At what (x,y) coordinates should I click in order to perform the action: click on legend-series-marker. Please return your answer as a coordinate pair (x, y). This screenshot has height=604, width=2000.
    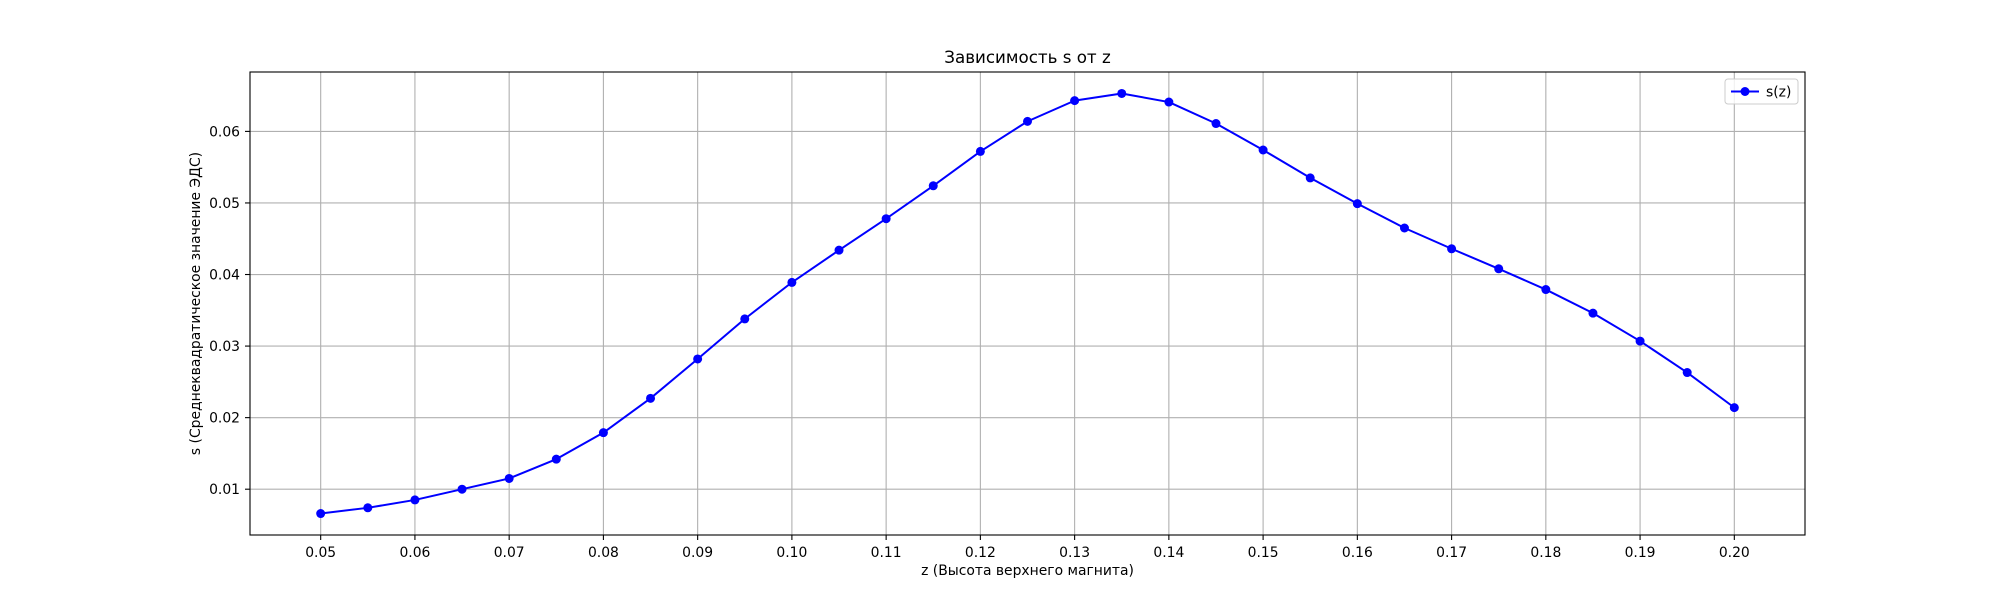
    Looking at the image, I should click on (1745, 91).